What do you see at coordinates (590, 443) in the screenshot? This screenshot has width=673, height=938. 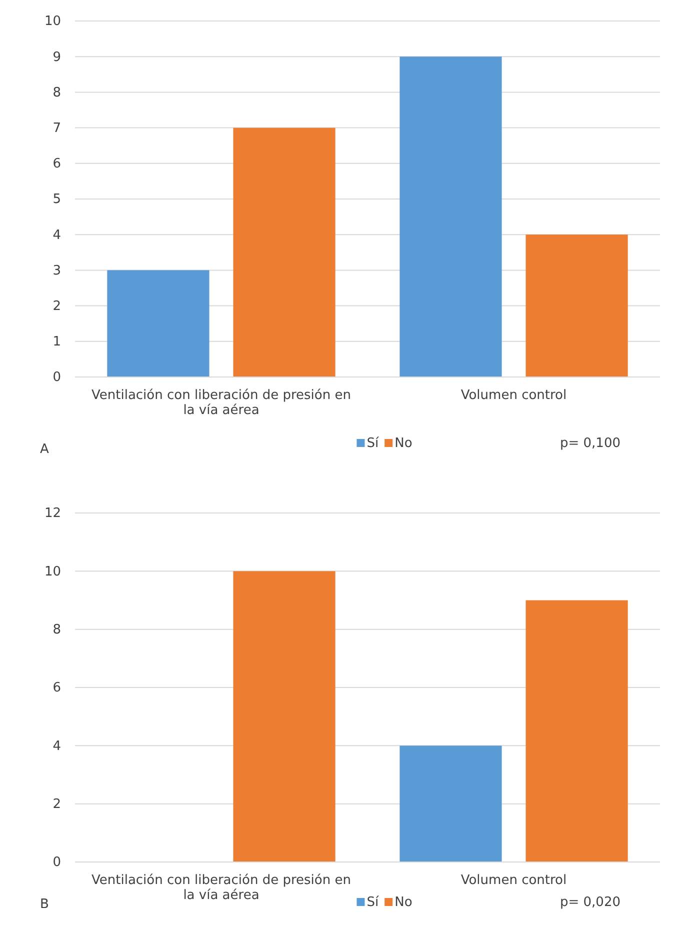 I see `text: p= 0,100` at bounding box center [590, 443].